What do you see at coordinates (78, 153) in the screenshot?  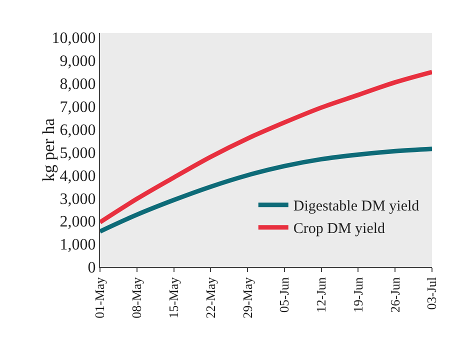 I see `y-tick-label: 5,000` at bounding box center [78, 153].